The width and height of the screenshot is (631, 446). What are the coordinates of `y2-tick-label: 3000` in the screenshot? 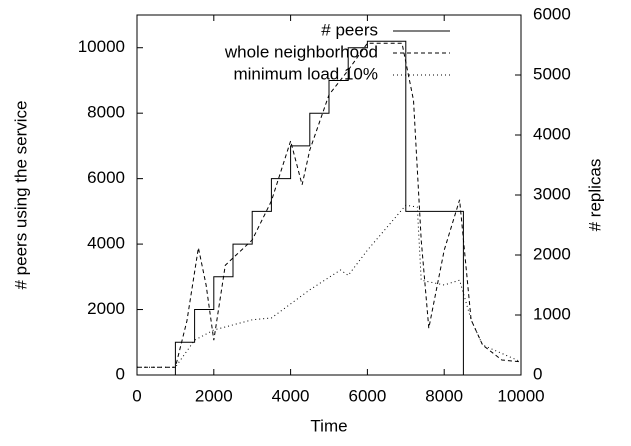 It's located at (552, 193).